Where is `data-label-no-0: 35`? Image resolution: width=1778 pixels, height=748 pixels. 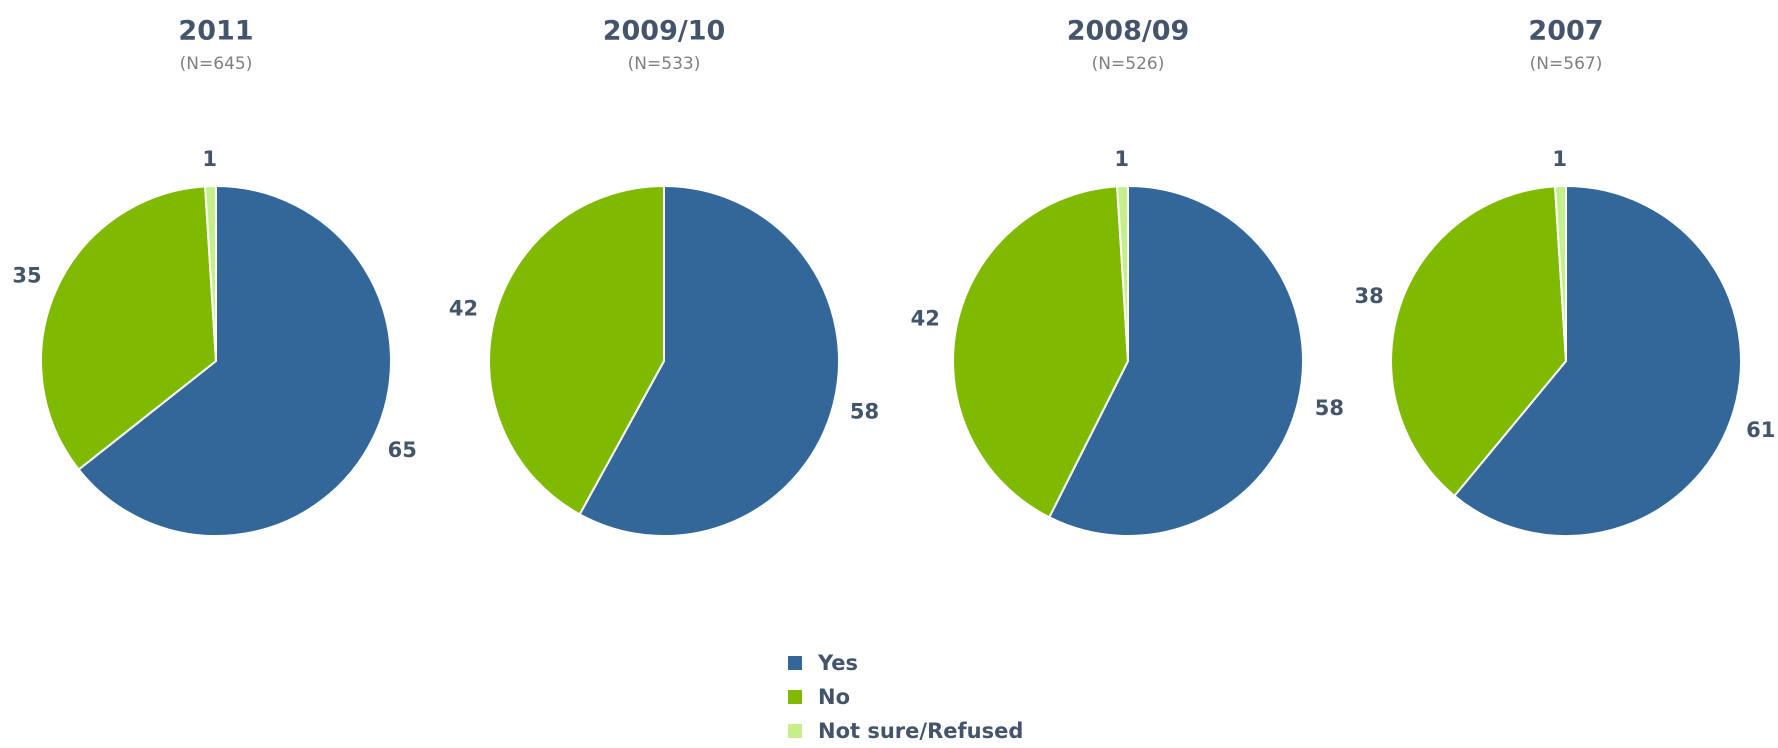 data-label-no-0: 35 is located at coordinates (26, 276).